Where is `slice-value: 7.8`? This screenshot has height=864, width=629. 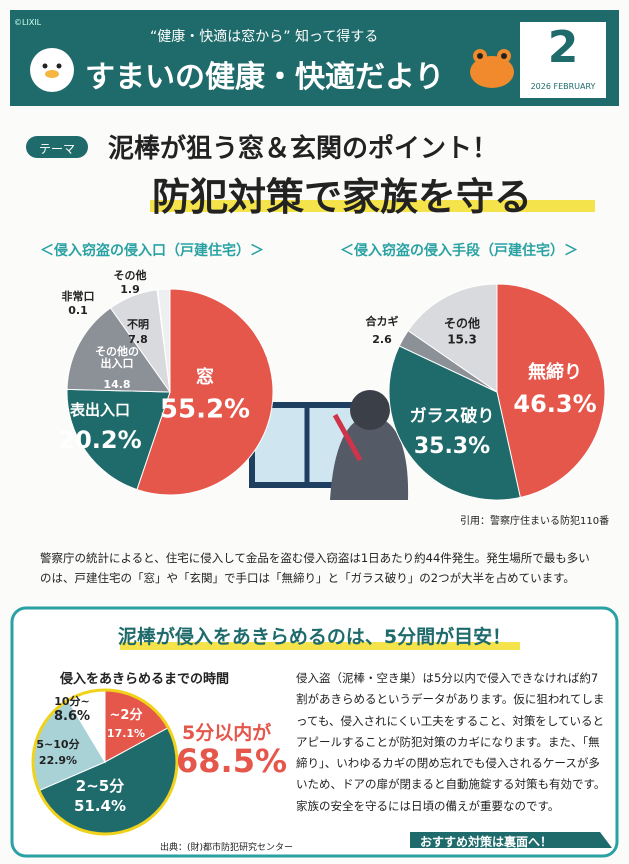
slice-value: 7.8 is located at coordinates (138, 339).